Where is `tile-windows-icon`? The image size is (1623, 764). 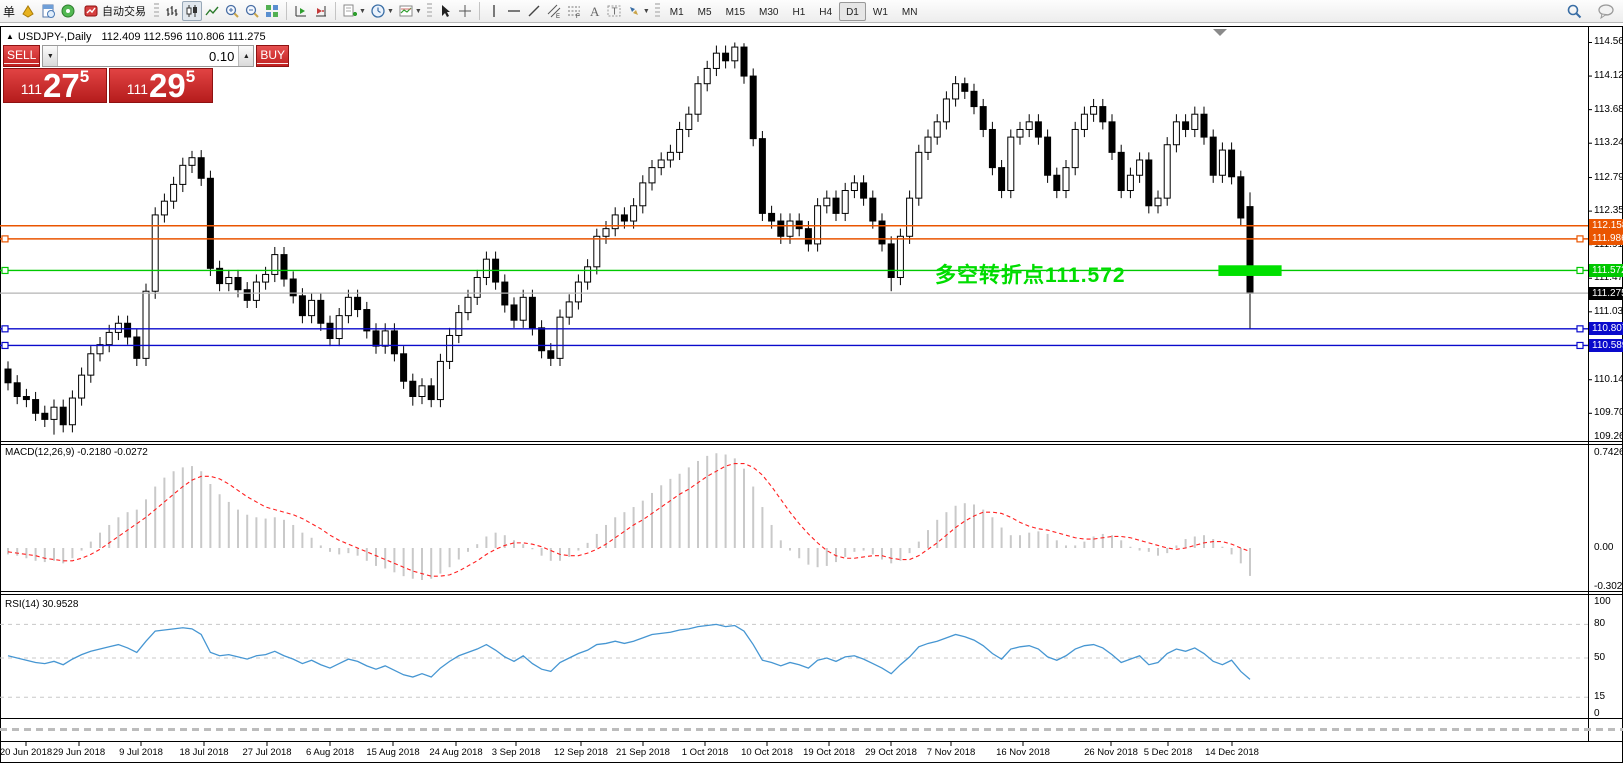
tile-windows-icon is located at coordinates (272, 11).